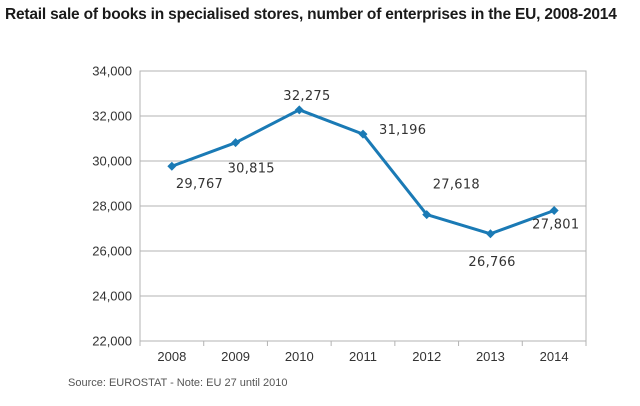  What do you see at coordinates (199, 184) in the screenshot?
I see `data-label: 29,767` at bounding box center [199, 184].